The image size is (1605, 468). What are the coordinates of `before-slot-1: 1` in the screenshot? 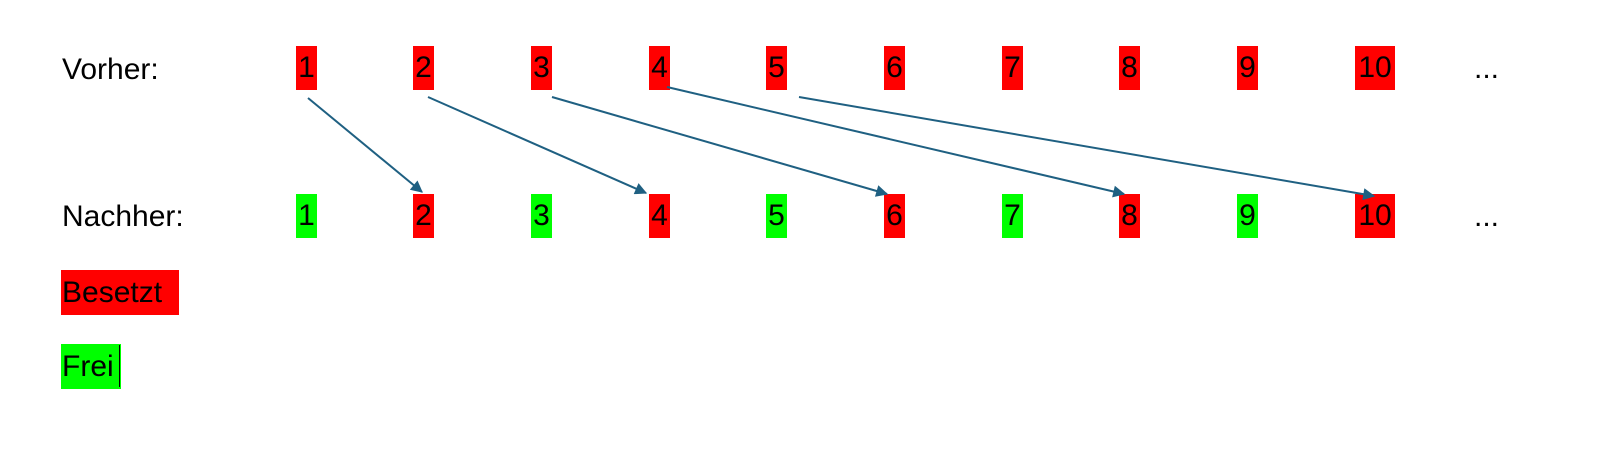 It's located at (306, 68).